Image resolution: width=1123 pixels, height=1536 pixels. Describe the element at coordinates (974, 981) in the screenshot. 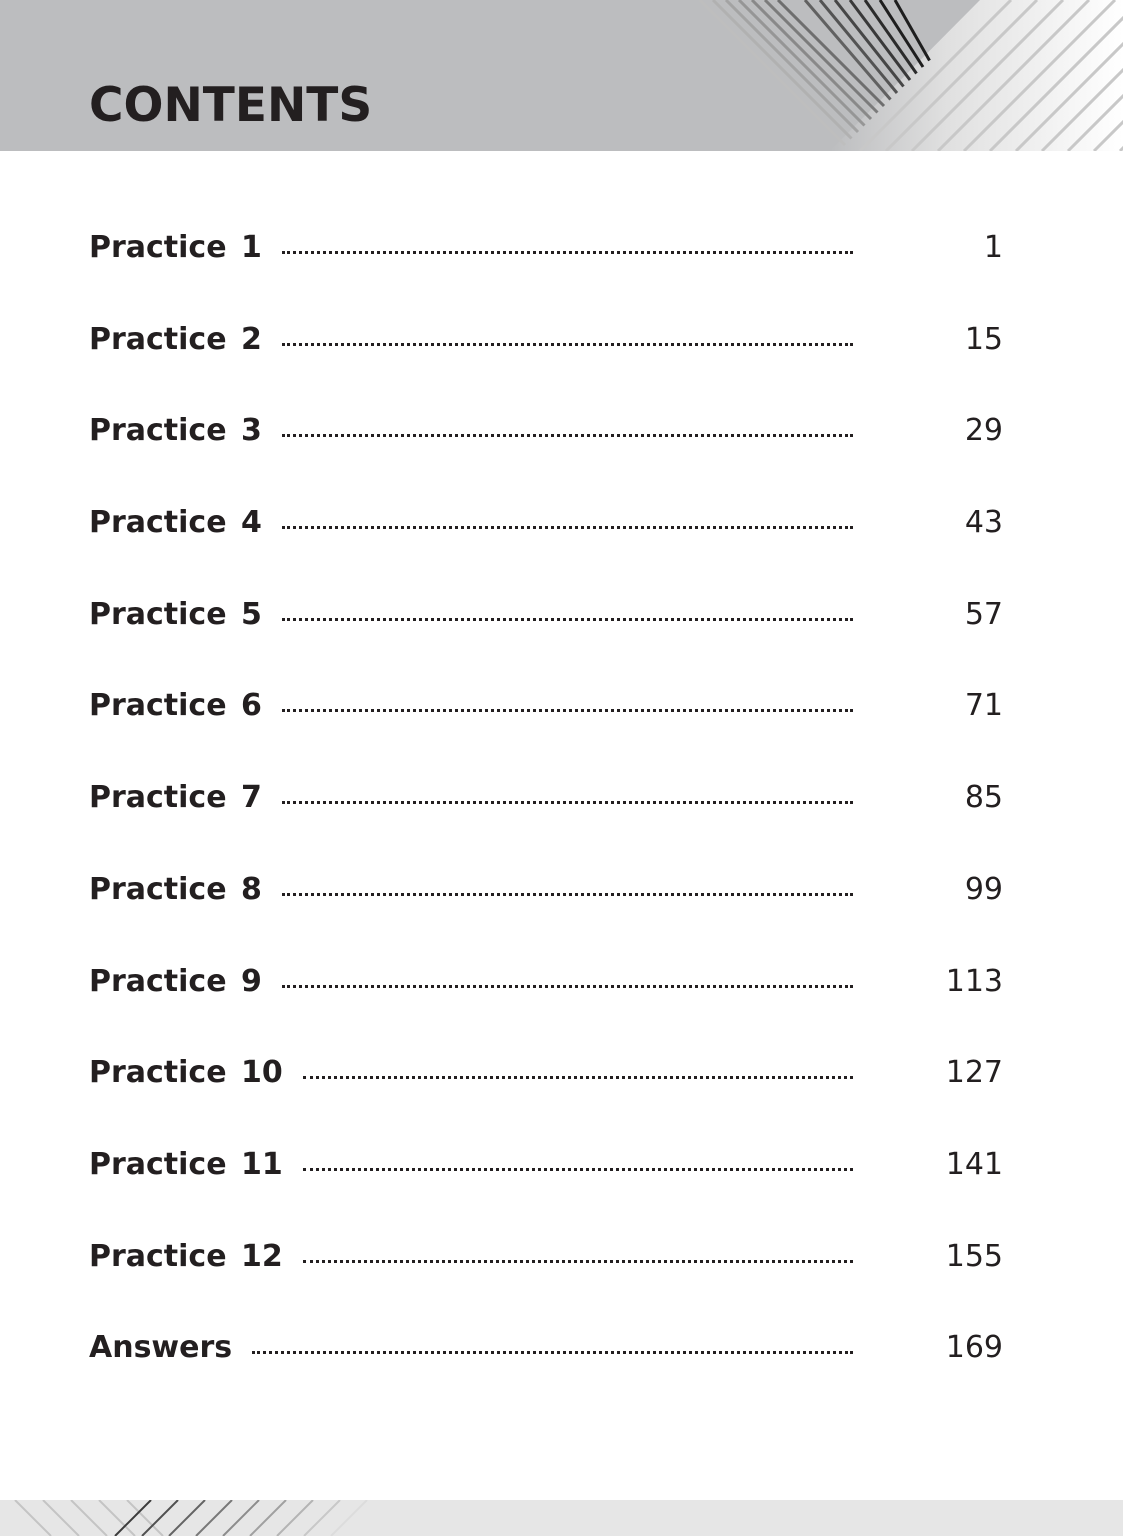

I see `toc-entry-page: 113` at that location.